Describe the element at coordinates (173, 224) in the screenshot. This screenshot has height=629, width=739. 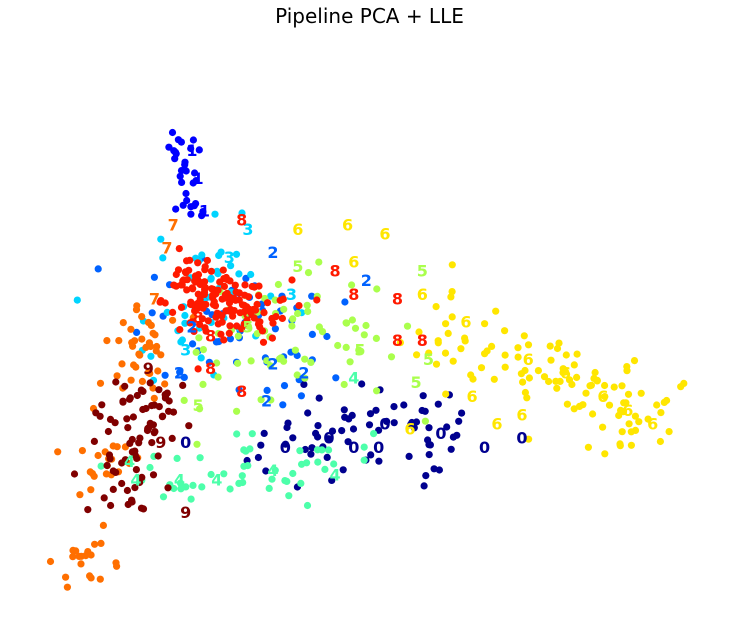
I see `digit-label-7: 7` at that location.